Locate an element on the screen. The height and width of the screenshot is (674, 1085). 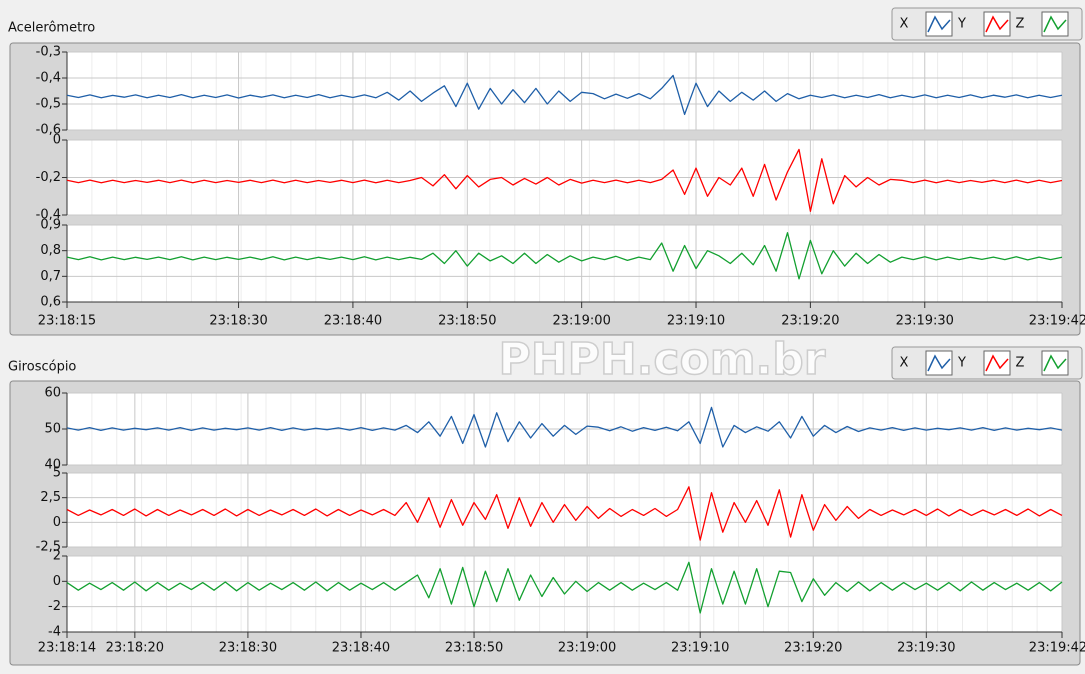
y-tick-label: 0,9 is located at coordinates (50, 225).